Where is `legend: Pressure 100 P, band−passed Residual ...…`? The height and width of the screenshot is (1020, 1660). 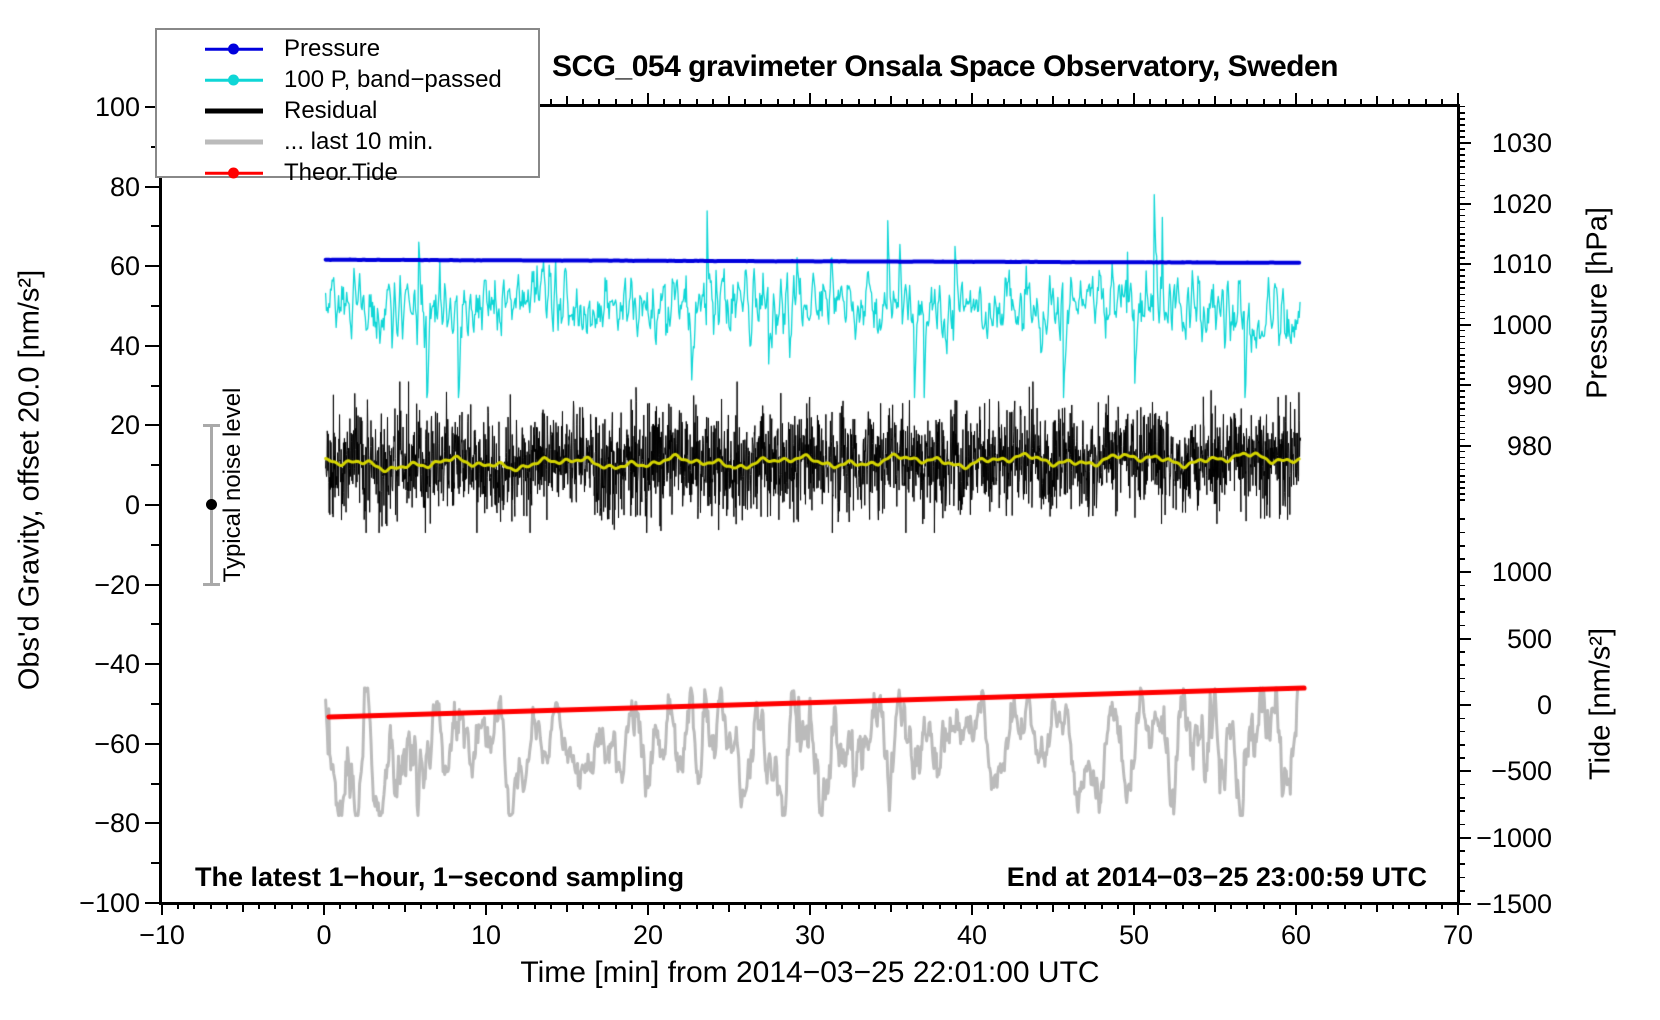 legend: Pressure 100 P, band−passed Residual ...… is located at coordinates (347, 107).